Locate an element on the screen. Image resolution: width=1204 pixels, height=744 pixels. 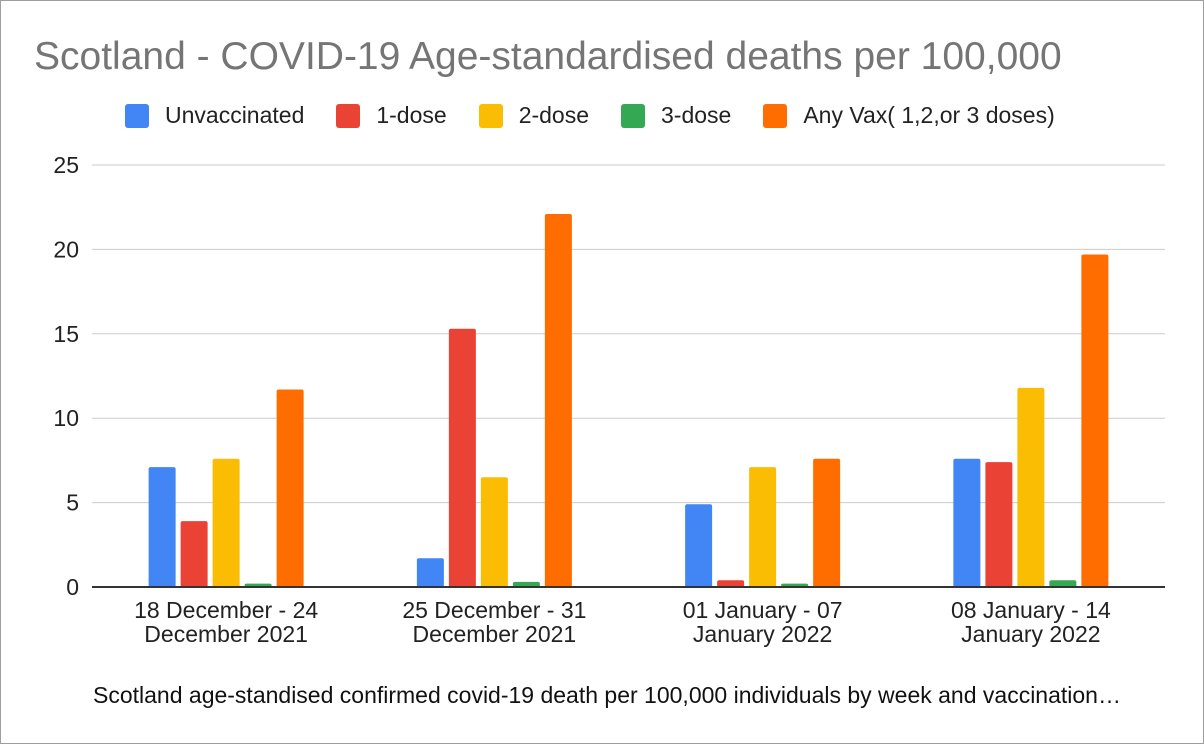
legend-label-3-dose: 3-dose is located at coordinates (696, 115).